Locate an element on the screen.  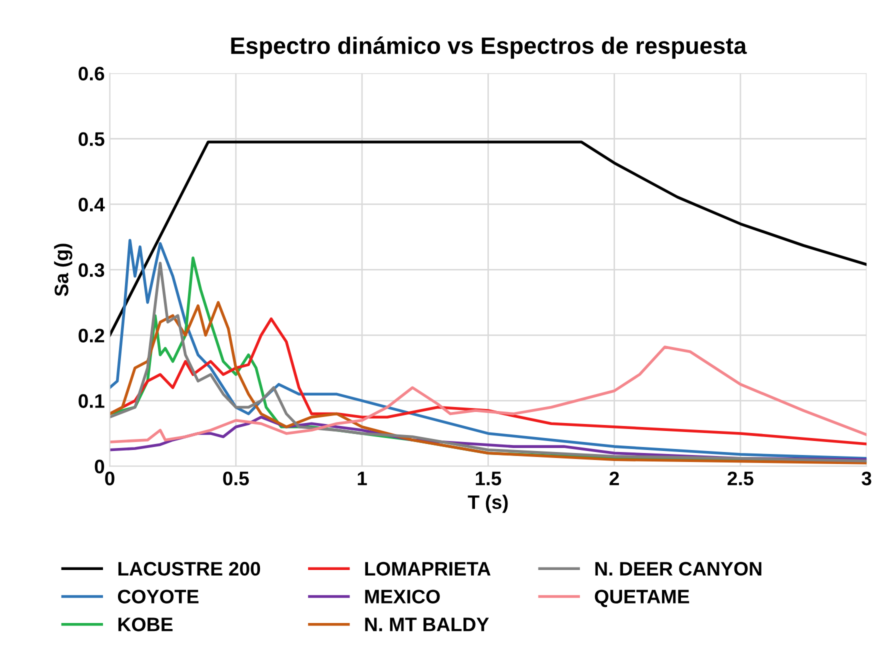
x-axis-title: T (s) is located at coordinates (488, 503).